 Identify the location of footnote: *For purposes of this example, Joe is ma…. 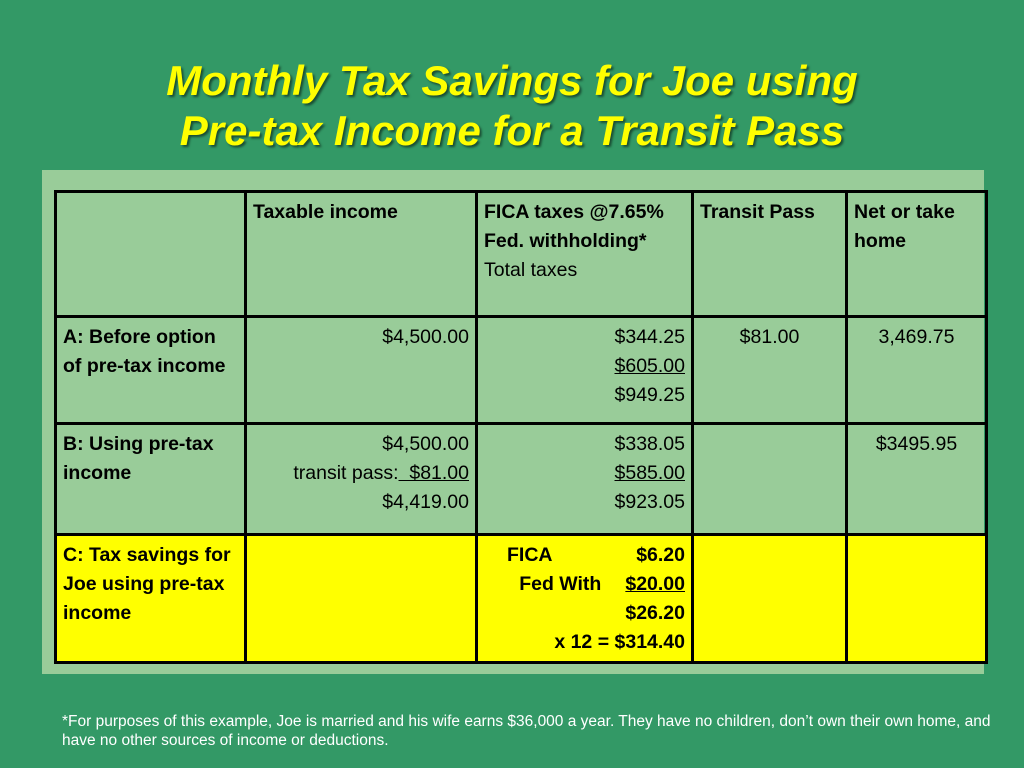
(526, 731).